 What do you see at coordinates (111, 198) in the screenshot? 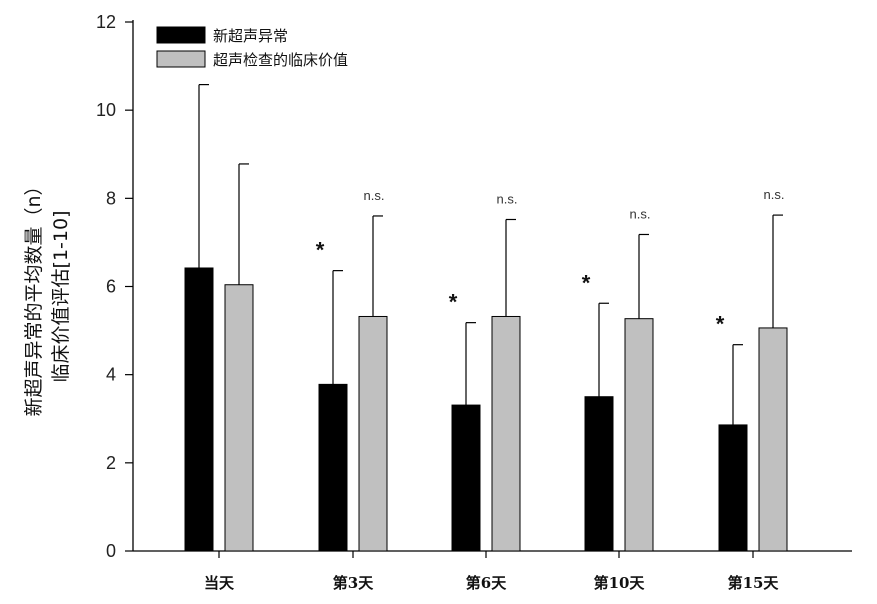
I see `y-tick-label: 8` at bounding box center [111, 198].